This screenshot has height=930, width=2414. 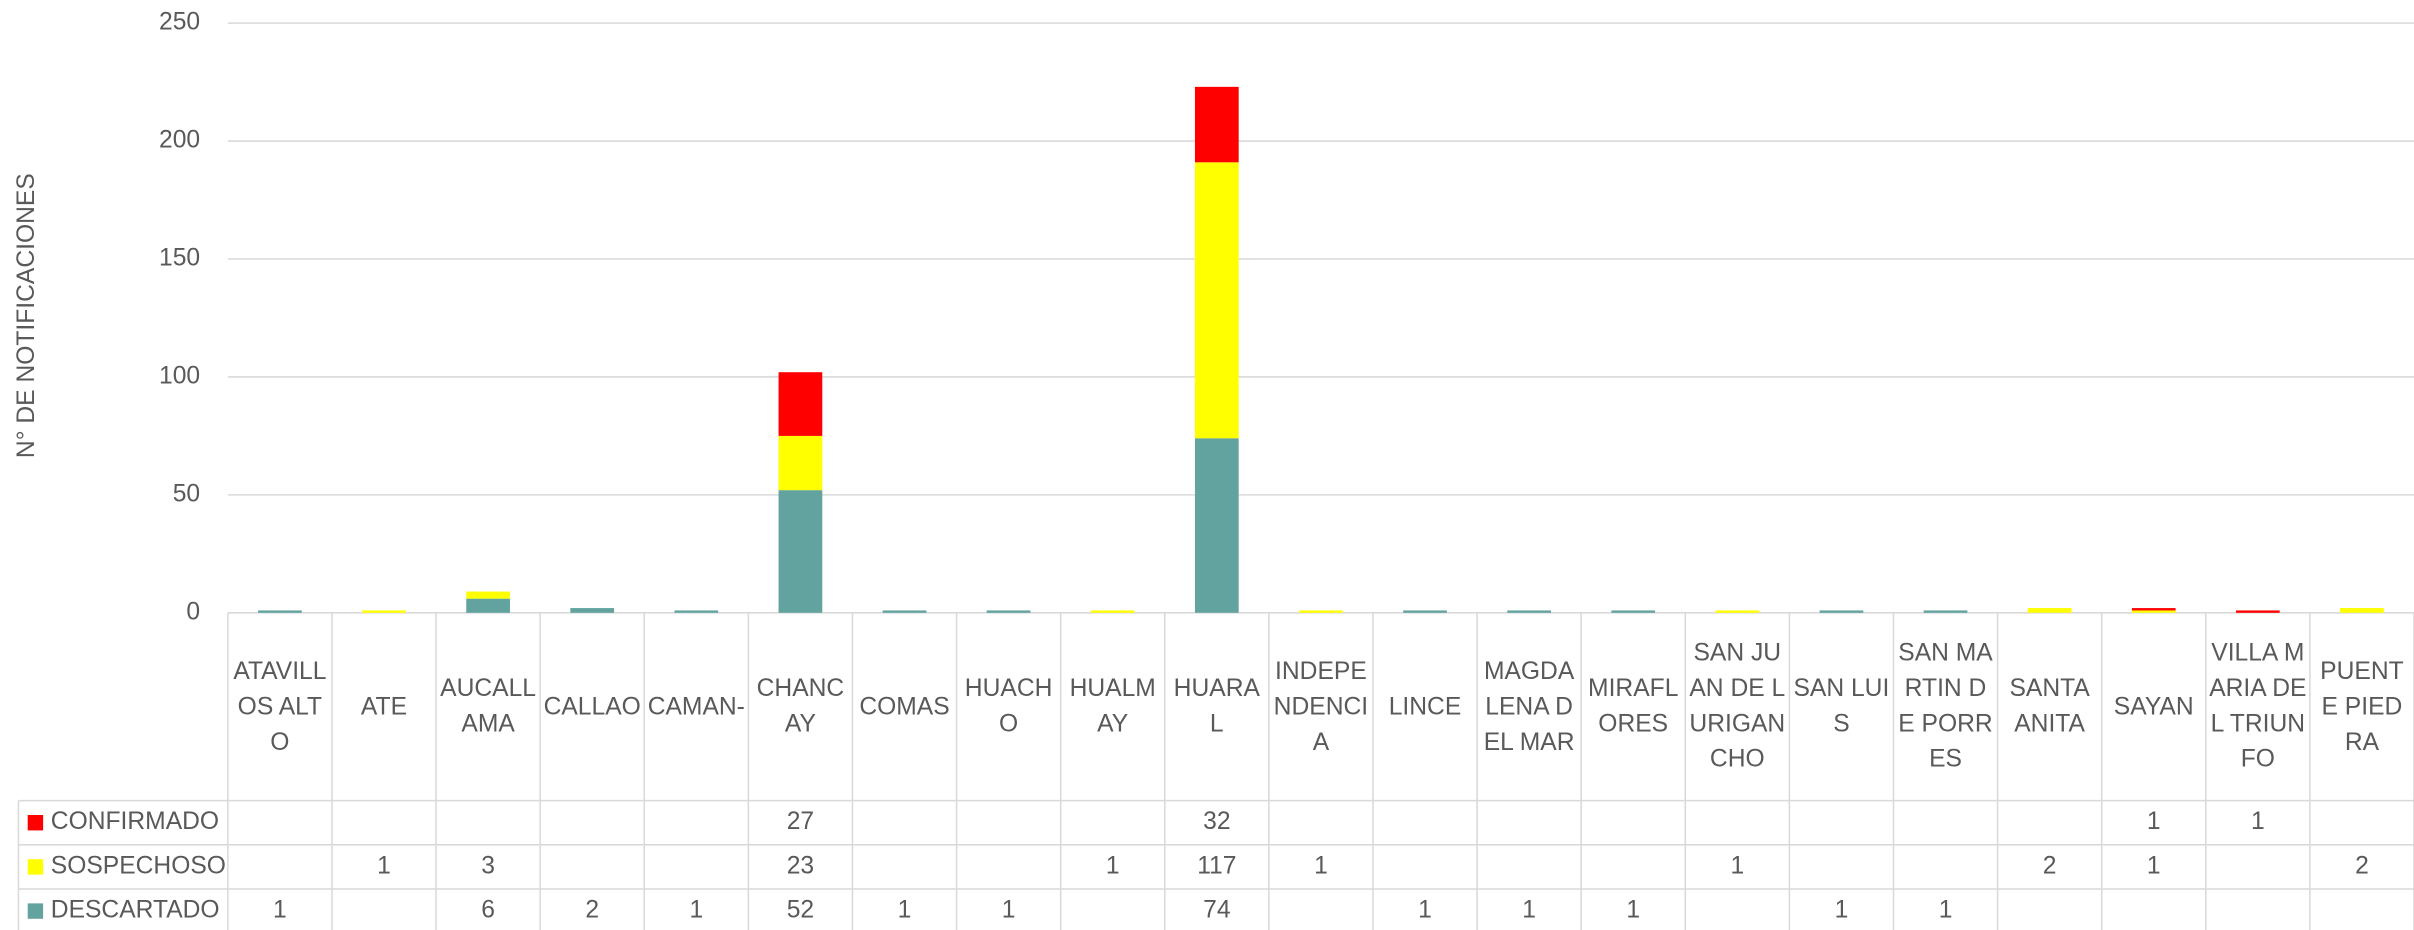 I want to click on x-tick-label: CALLAO, so click(x=592, y=706).